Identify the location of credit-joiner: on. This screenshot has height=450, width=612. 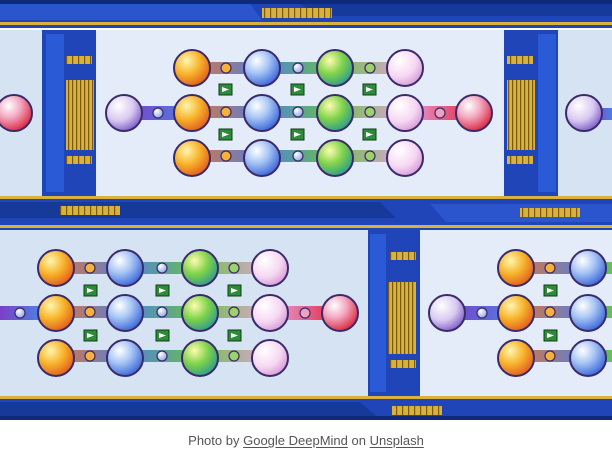
(358, 440).